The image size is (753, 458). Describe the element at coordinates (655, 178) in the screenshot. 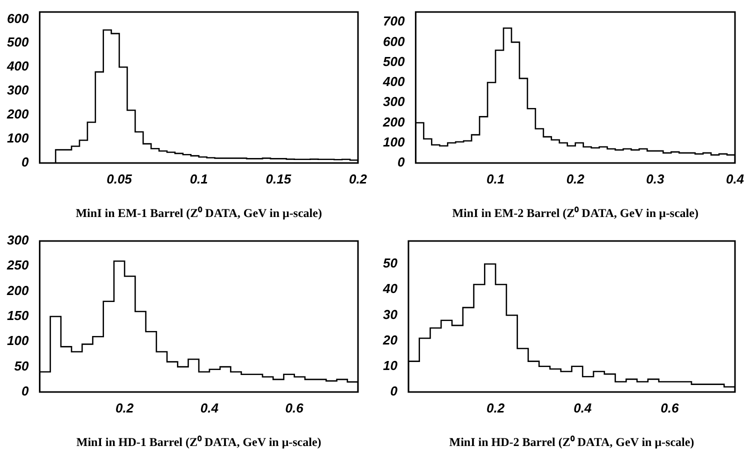

I see `x-tick-label: 0.3` at that location.